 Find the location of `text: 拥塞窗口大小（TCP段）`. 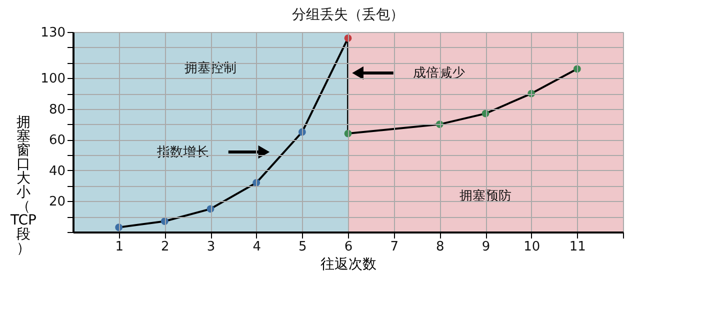

text: 拥塞窗口大小（TCP段） is located at coordinates (23, 185).